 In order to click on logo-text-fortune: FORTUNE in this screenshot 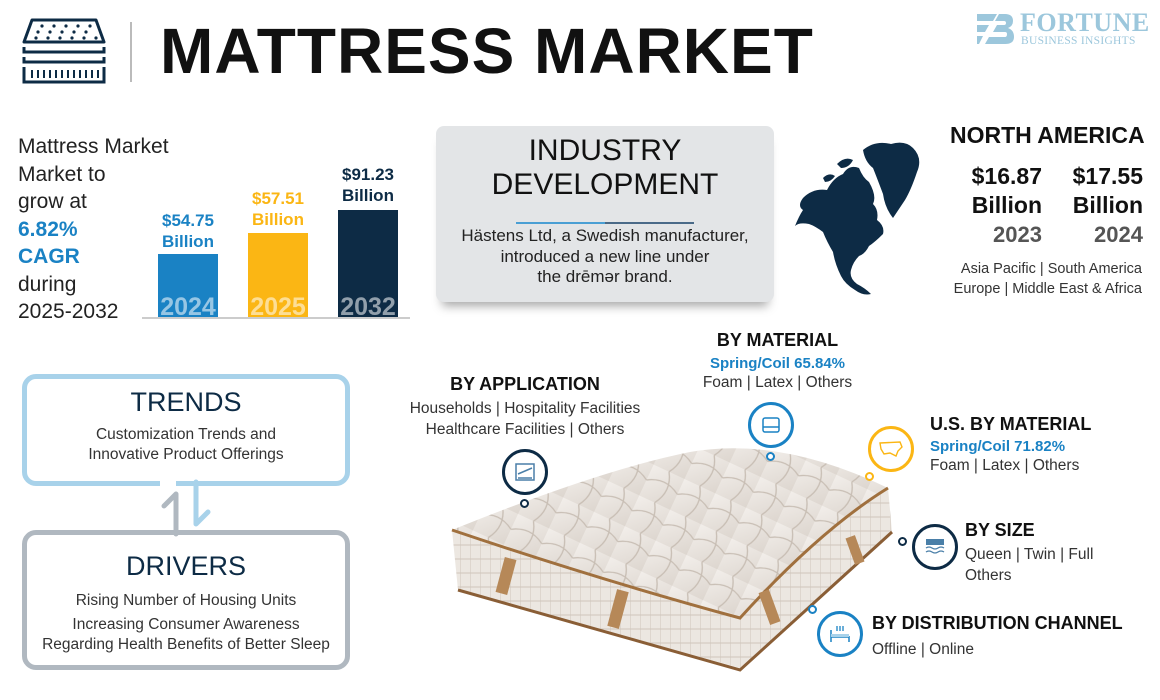, I will do `click(1085, 22)`.